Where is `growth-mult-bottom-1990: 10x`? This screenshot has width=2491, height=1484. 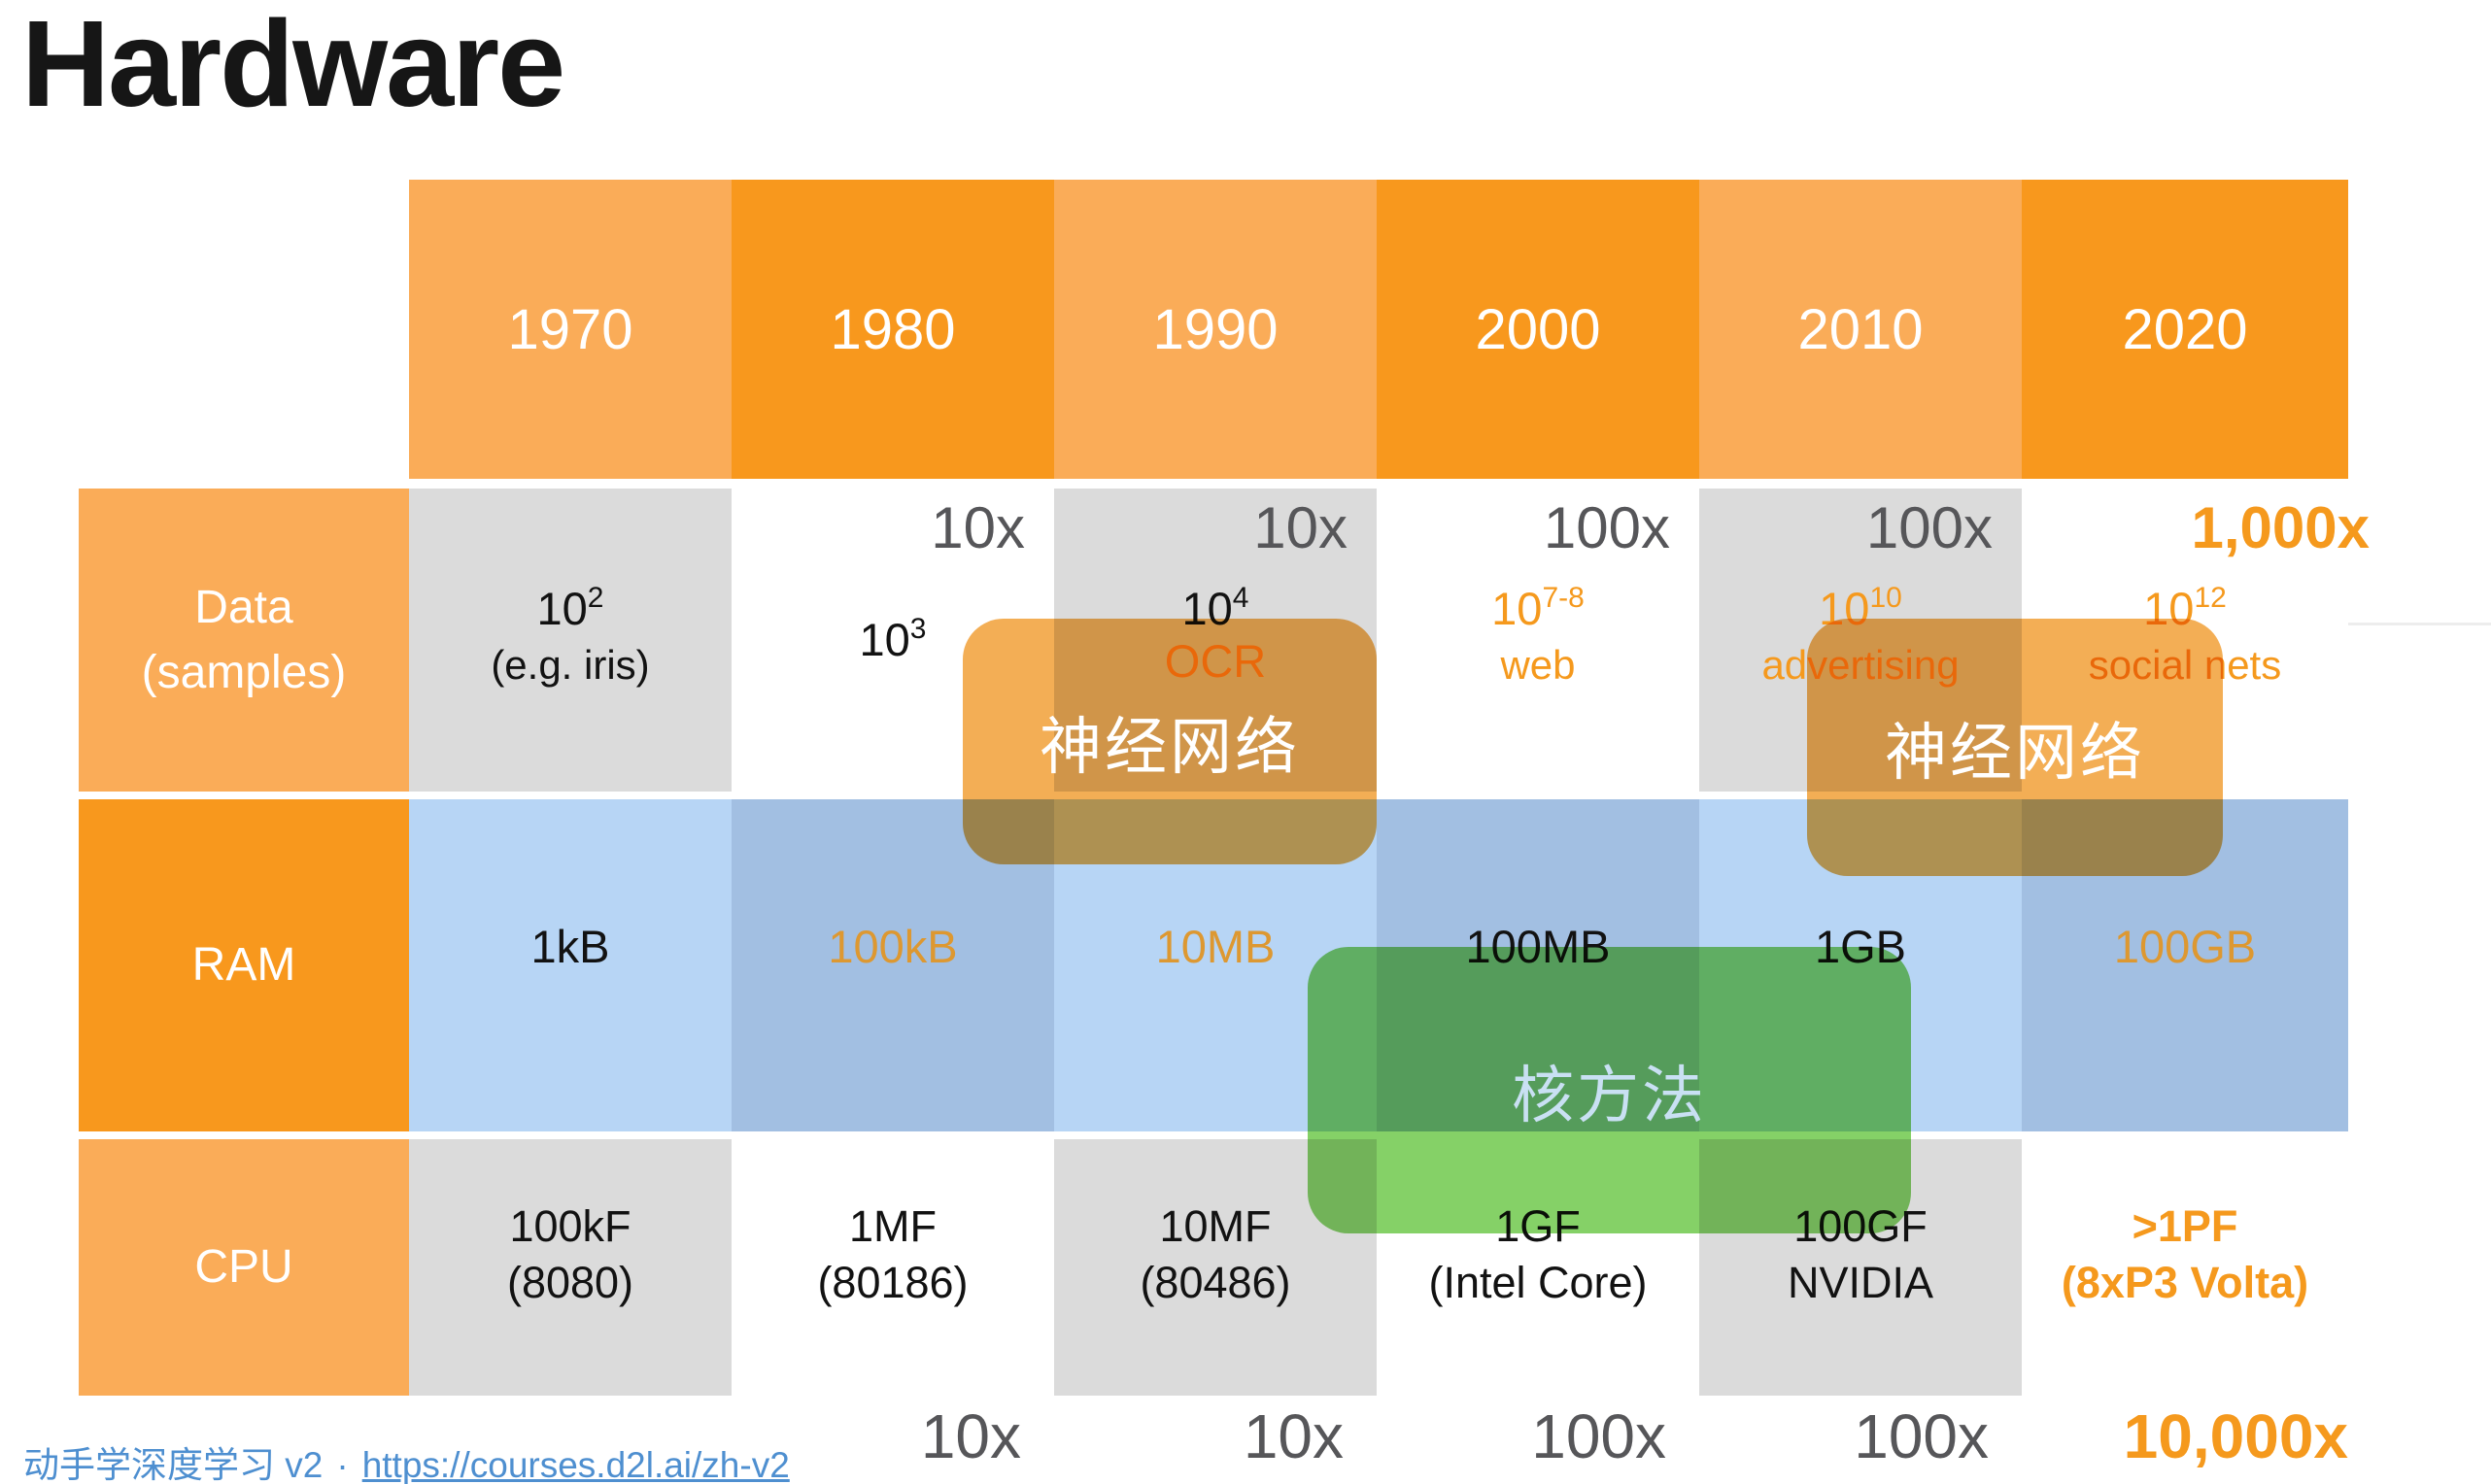 growth-mult-bottom-1990: 10x is located at coordinates (1293, 1436).